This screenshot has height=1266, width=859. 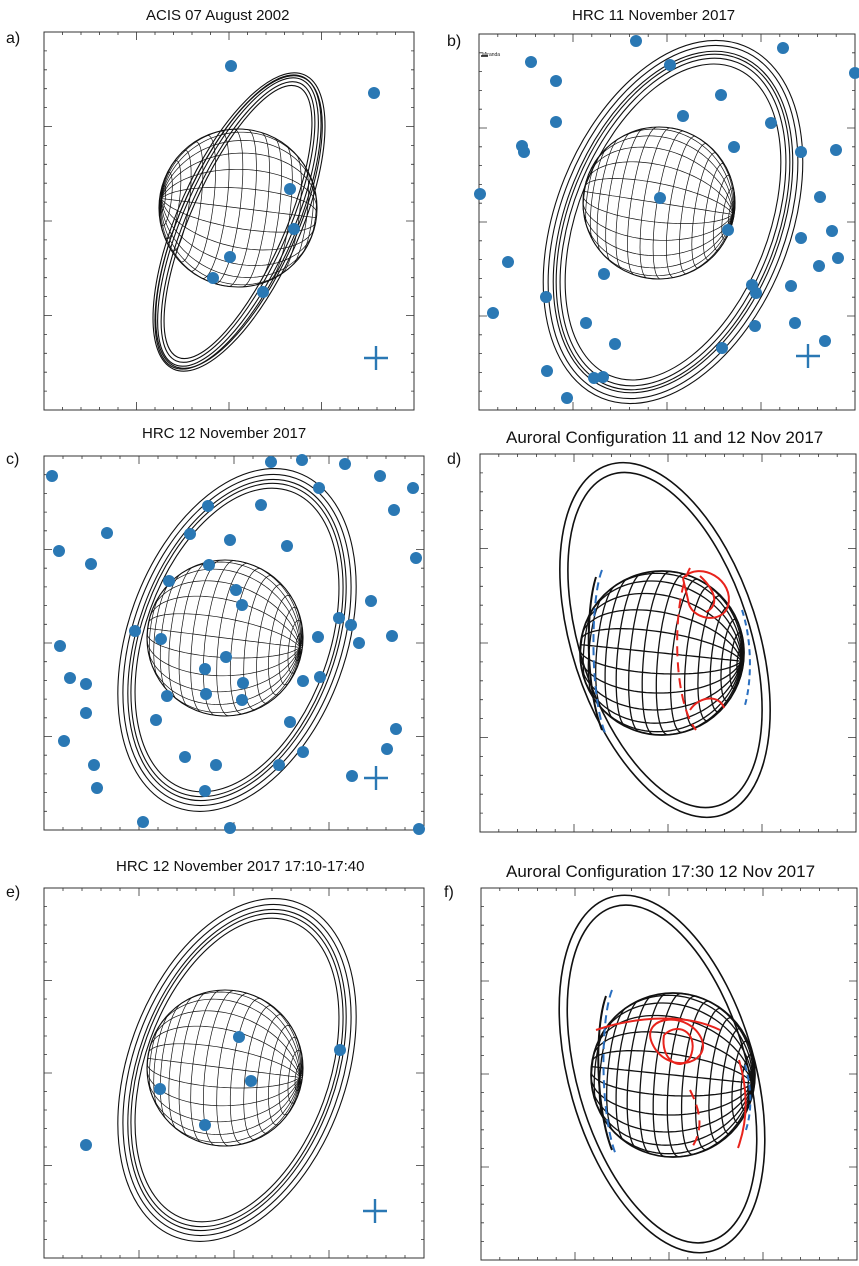 I want to click on panel-d-planet-grid, so click(x=662, y=653).